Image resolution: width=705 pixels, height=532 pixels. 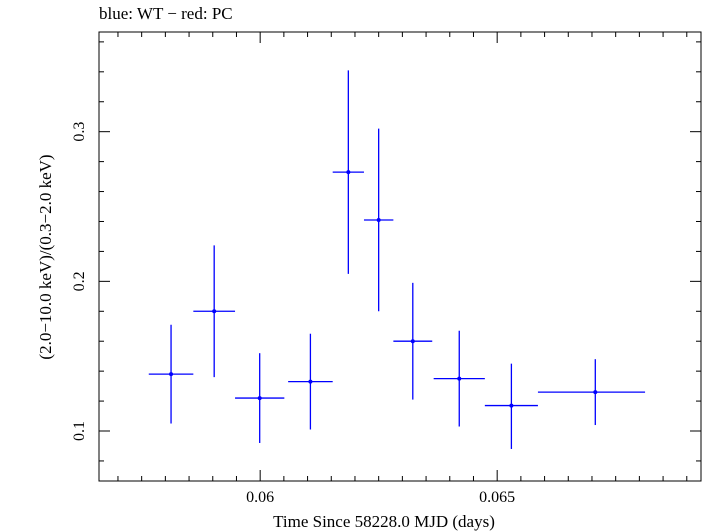 I want to click on x-tick-label: 0.06, so click(x=260, y=497).